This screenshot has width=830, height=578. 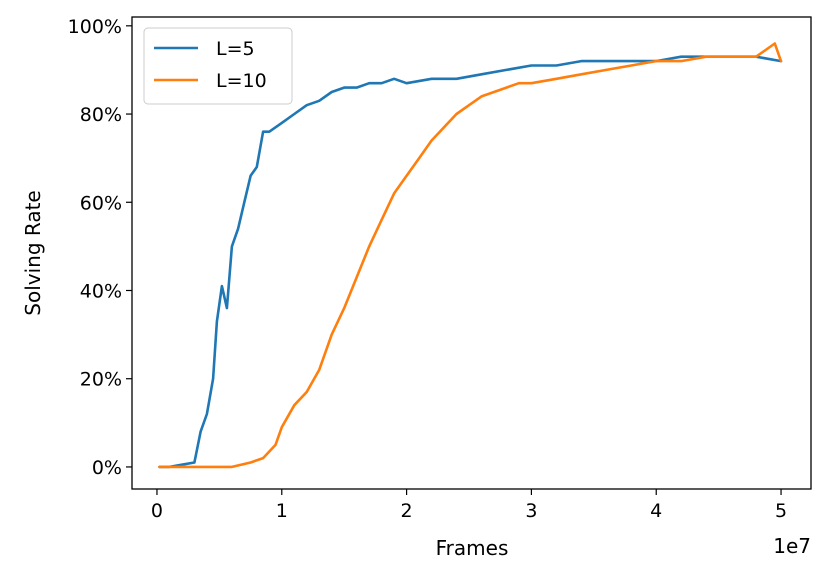 I want to click on y-tick-label: 0%, so click(x=107, y=468).